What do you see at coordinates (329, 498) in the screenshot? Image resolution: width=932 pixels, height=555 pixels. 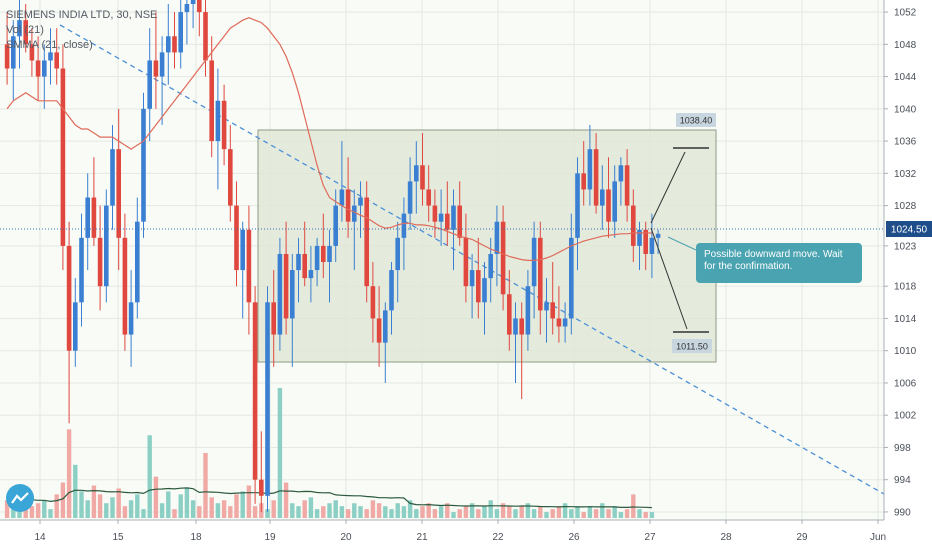 I see `volume-average-line` at bounding box center [329, 498].